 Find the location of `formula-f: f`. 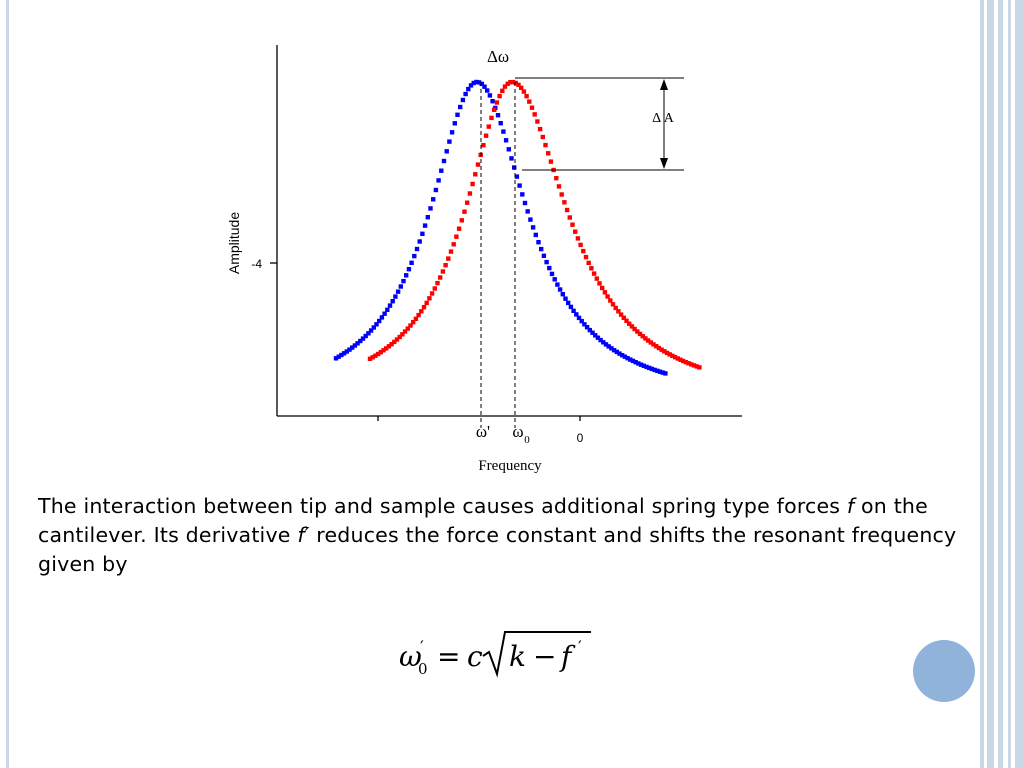

formula-f: f is located at coordinates (567, 656).